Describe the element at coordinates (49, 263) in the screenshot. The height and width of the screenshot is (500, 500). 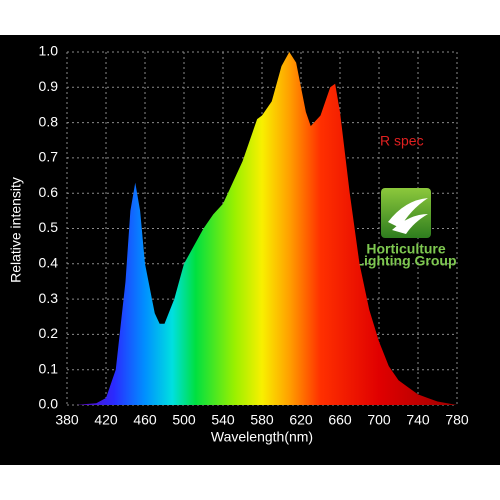
I see `y-tick-label: 0.4` at that location.